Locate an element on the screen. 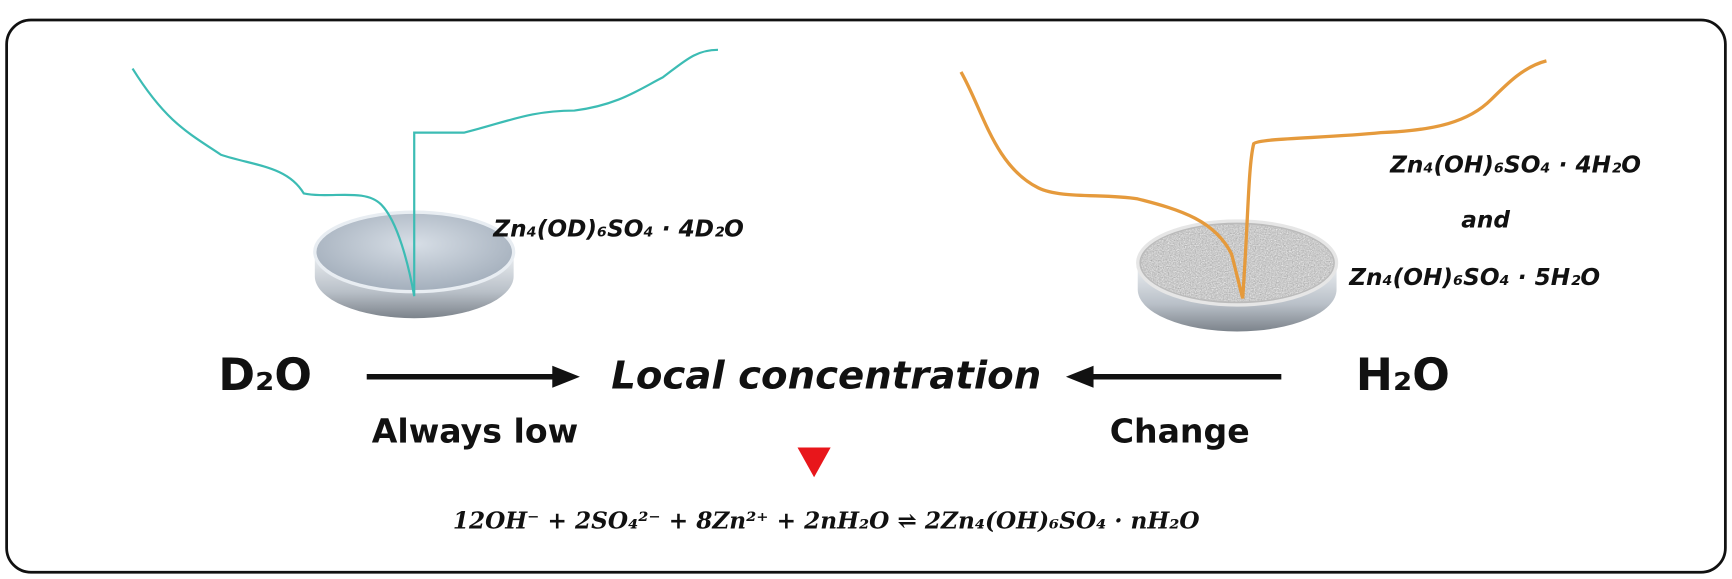  left-arrow is located at coordinates (473, 376).